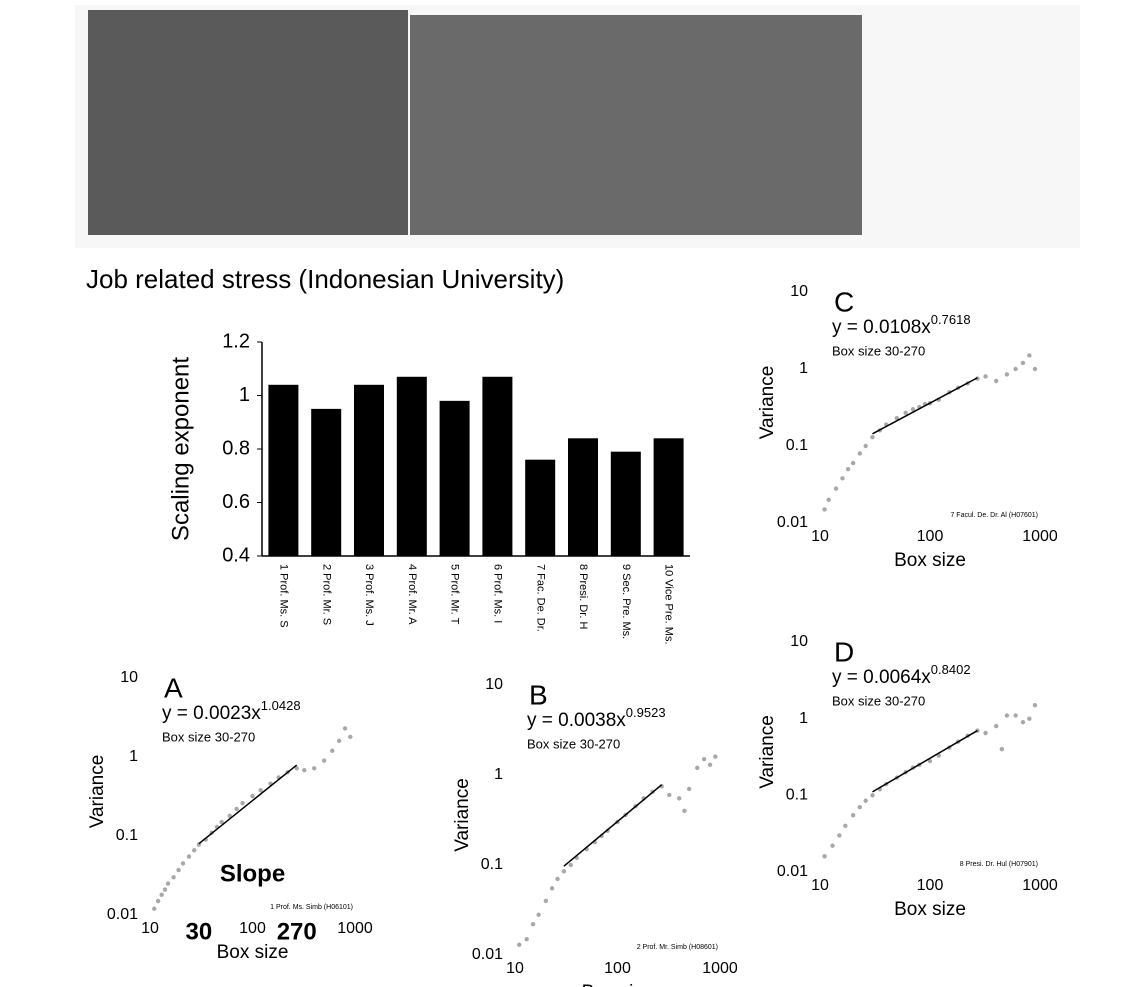 This screenshot has height=987, width=1140. What do you see at coordinates (252, 873) in the screenshot?
I see `annotation: Slope` at bounding box center [252, 873].